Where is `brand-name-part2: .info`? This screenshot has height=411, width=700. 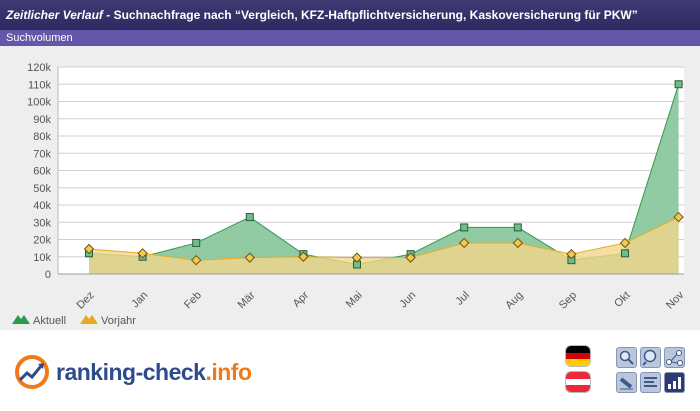
brand-name-part2: .info is located at coordinates (228, 371).